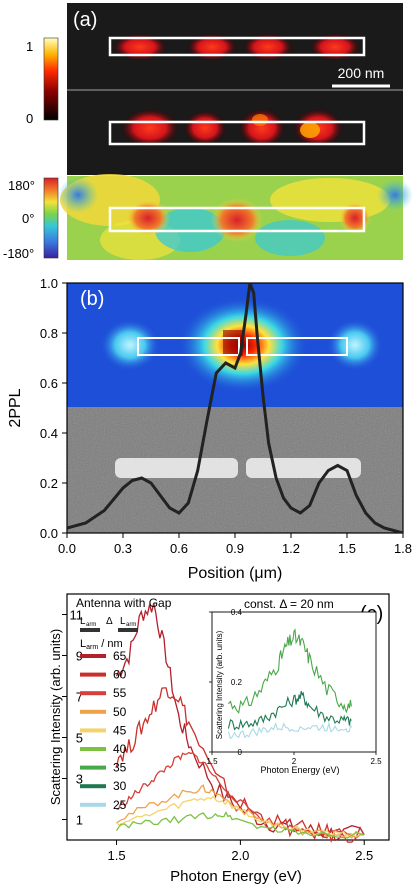  I want to click on antenna-outline-row1, so click(237, 46).